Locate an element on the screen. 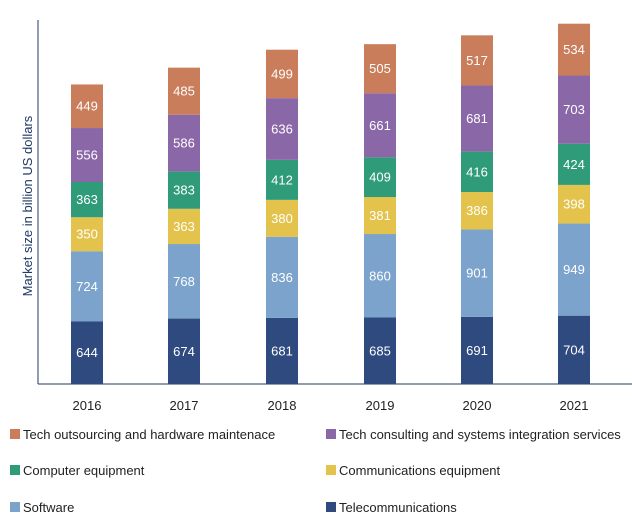 The width and height of the screenshot is (632, 527). legend-label: Communications equipment is located at coordinates (420, 470).